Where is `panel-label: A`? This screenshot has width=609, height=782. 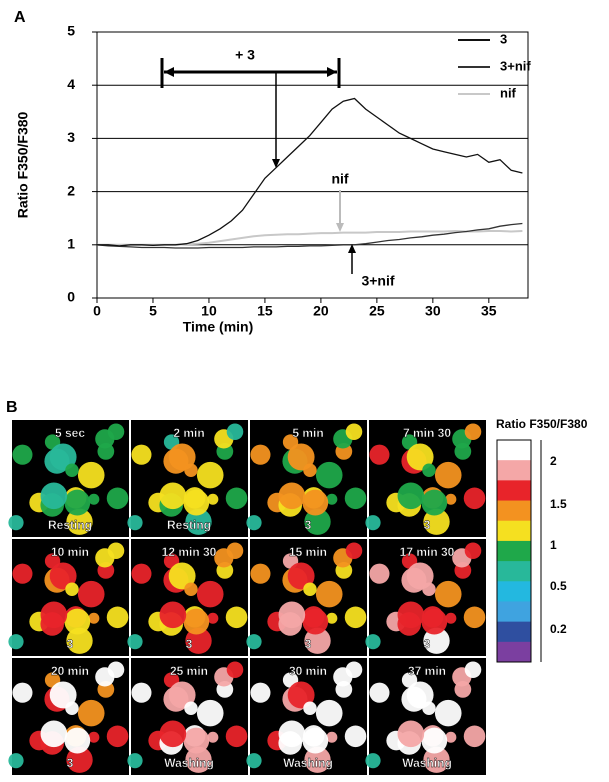
panel-label: A is located at coordinates (20, 17).